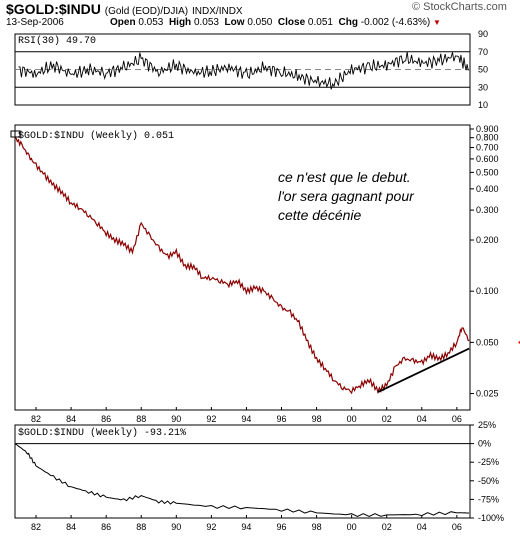 This screenshot has height=540, width=520. Describe the element at coordinates (36, 419) in the screenshot. I see `price-x-tick-label: 82` at that location.